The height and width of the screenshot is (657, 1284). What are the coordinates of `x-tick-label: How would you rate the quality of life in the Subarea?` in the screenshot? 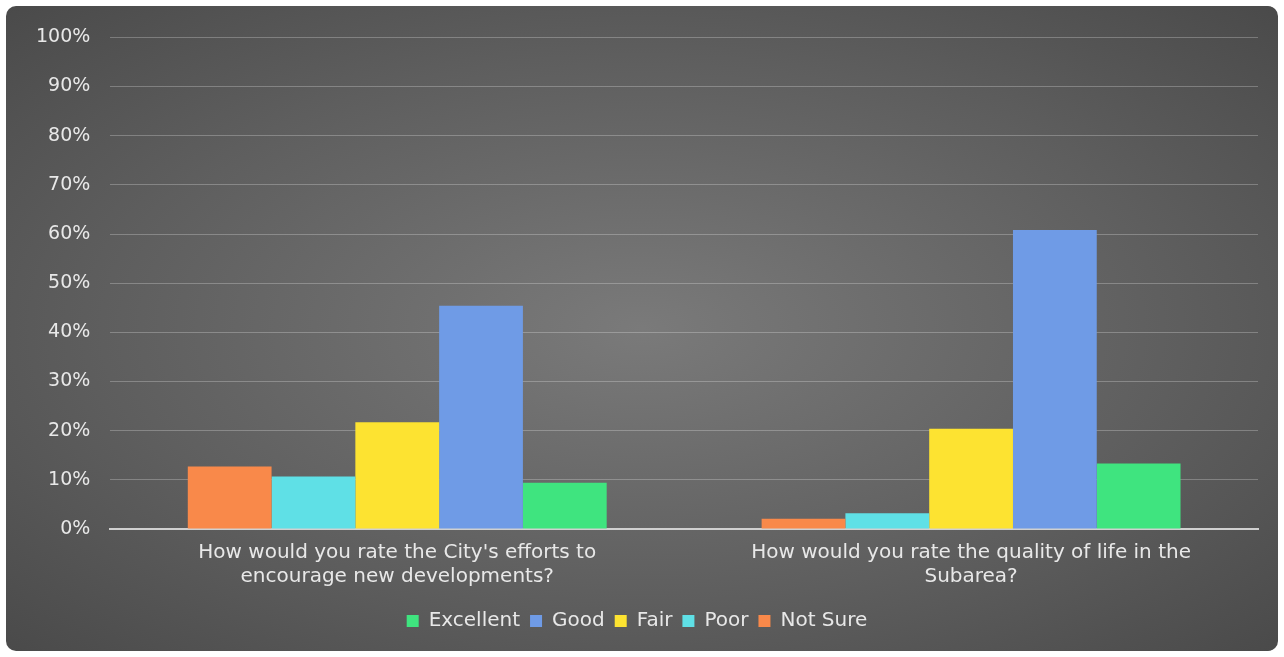 It's located at (971, 563).